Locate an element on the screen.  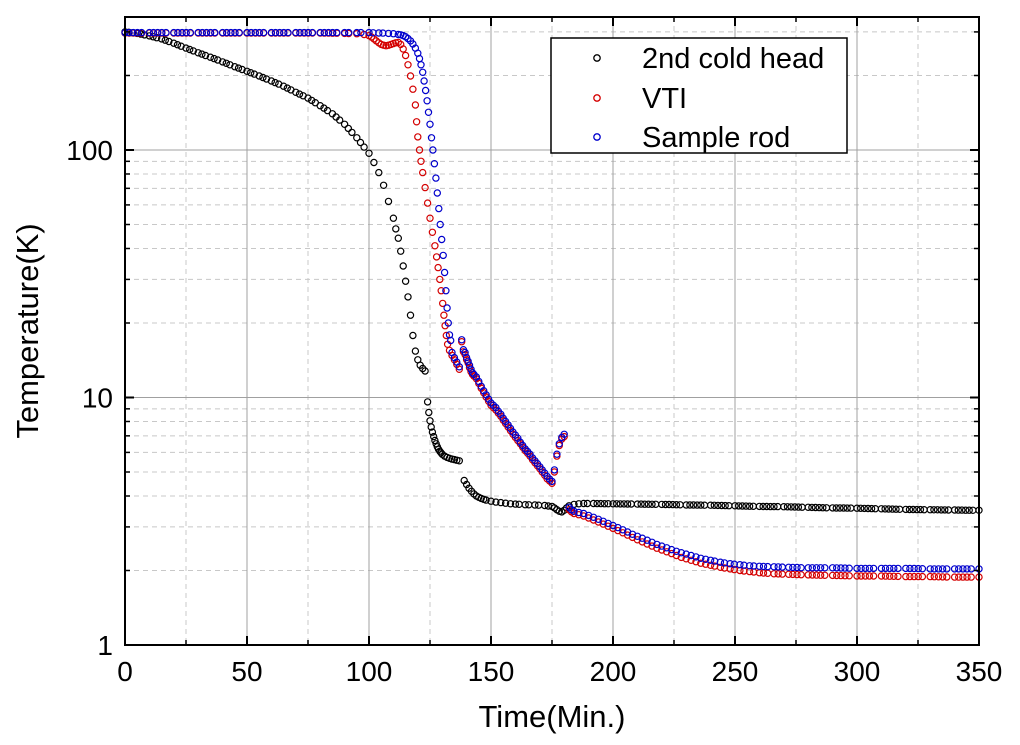
legend-marker-black-circle-icon is located at coordinates (597, 58).